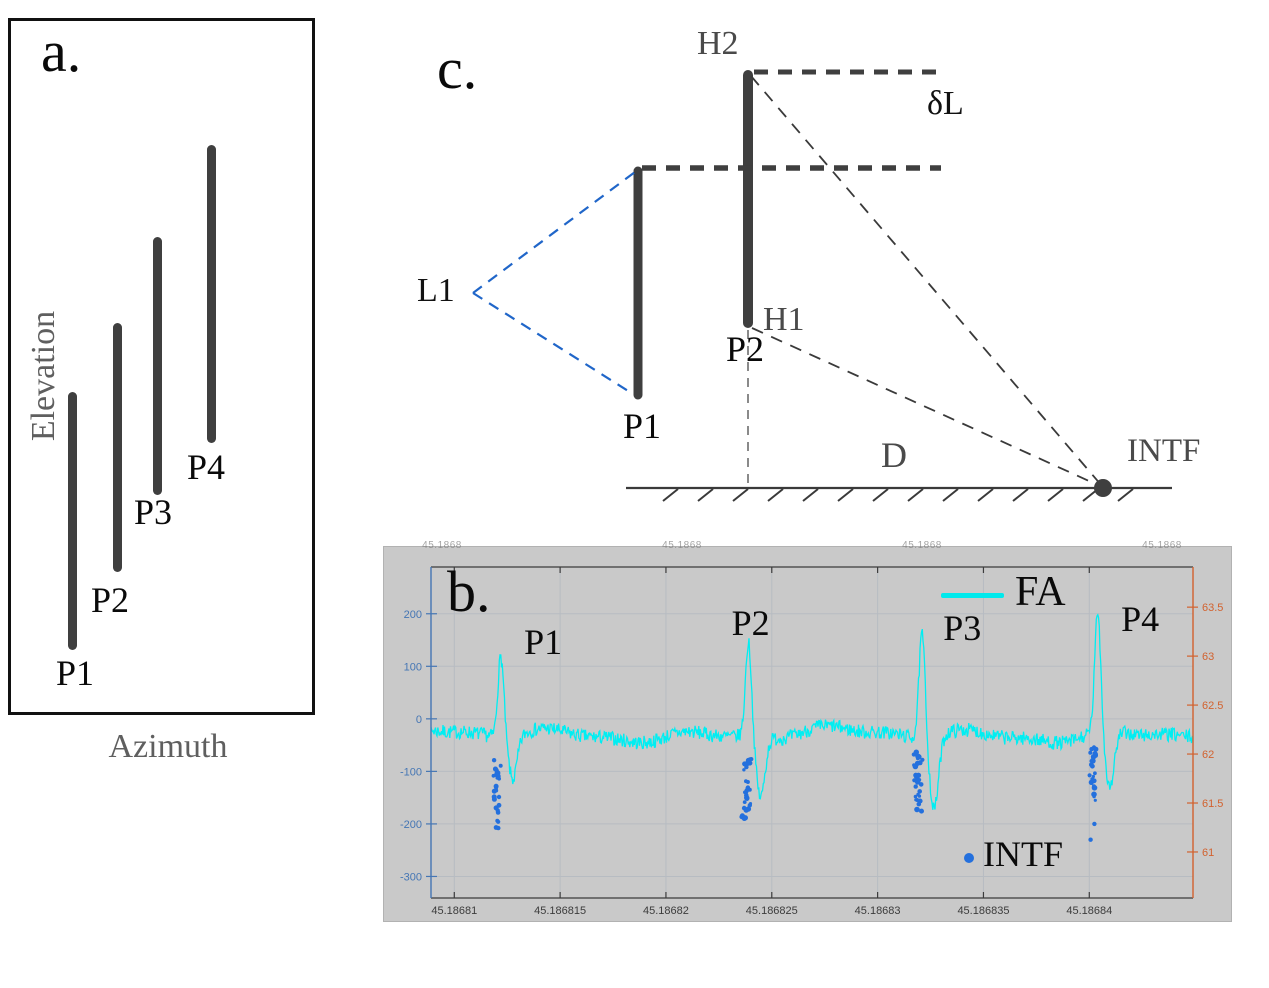  I want to click on y-left-tick-label: 0, so click(419, 720).